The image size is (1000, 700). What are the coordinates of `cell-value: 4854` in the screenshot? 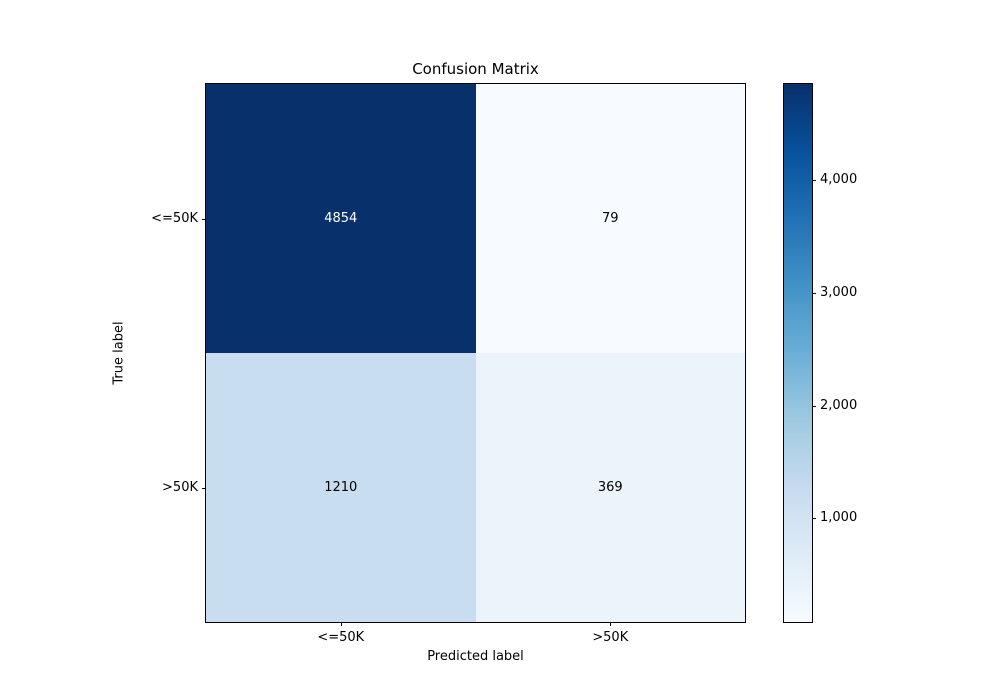 It's located at (341, 218).